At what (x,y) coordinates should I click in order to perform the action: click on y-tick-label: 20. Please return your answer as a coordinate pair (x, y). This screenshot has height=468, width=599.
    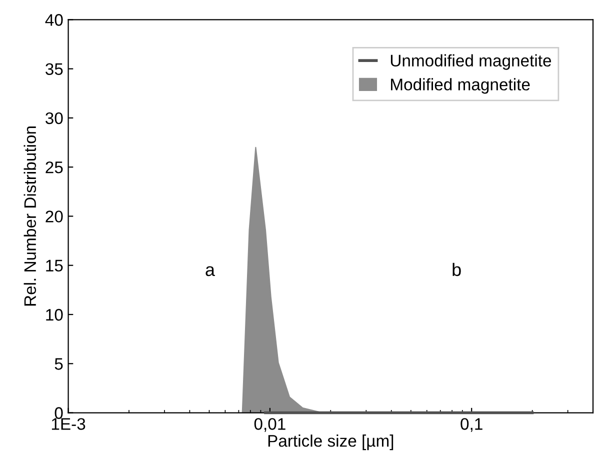
    Looking at the image, I should click on (54, 216).